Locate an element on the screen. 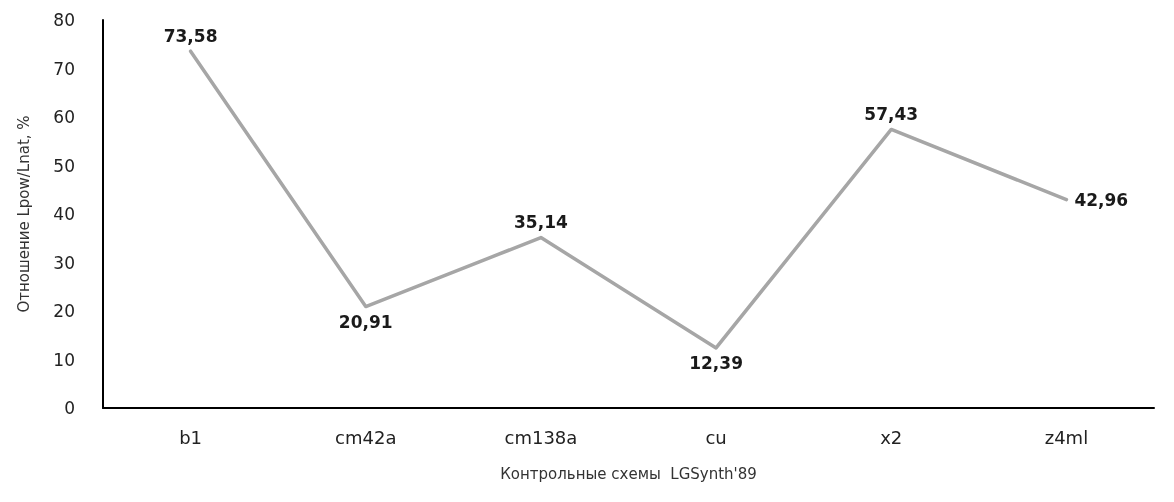  x-tick-label: z4ml is located at coordinates (1066, 437).